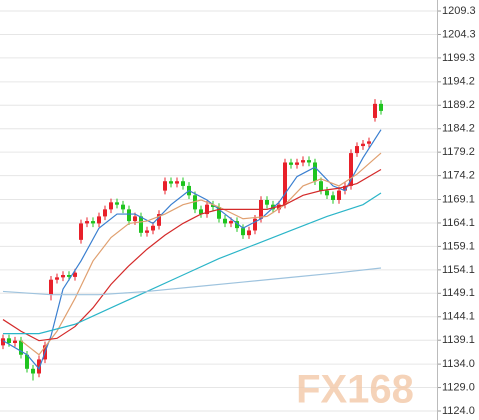 The image size is (479, 420). Describe the element at coordinates (192, 281) in the screenshot. I see `moving-average-line` at that location.